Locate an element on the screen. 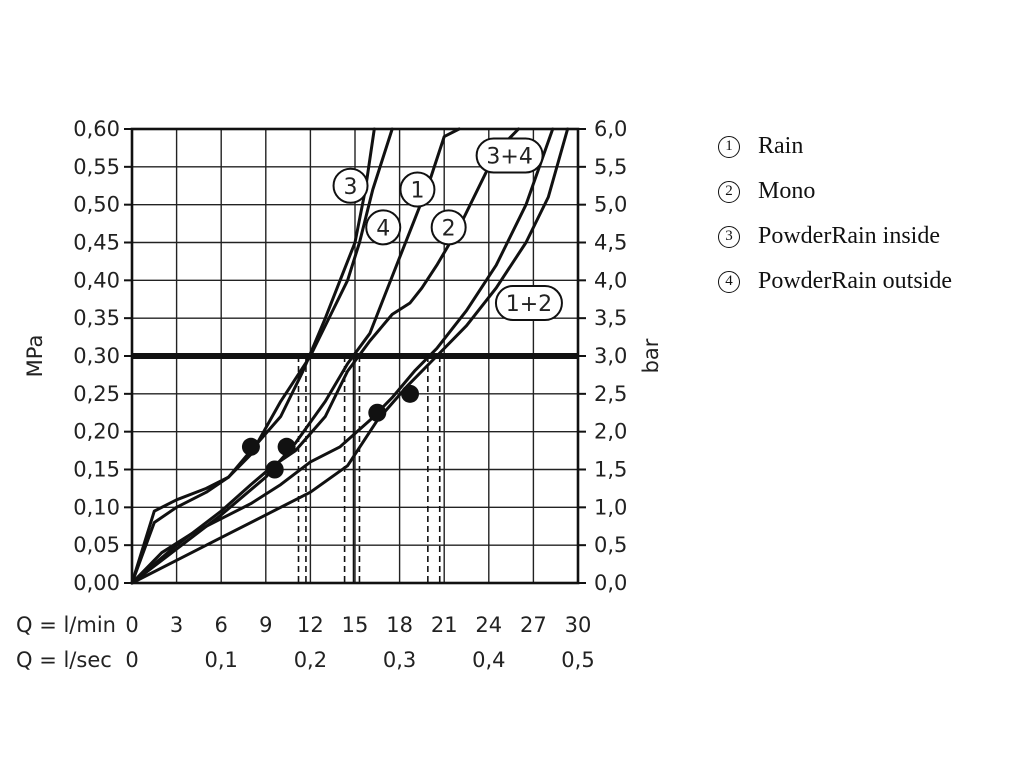 The height and width of the screenshot is (773, 1024). legend-item-mono: 2 Mono is located at coordinates (835, 191).